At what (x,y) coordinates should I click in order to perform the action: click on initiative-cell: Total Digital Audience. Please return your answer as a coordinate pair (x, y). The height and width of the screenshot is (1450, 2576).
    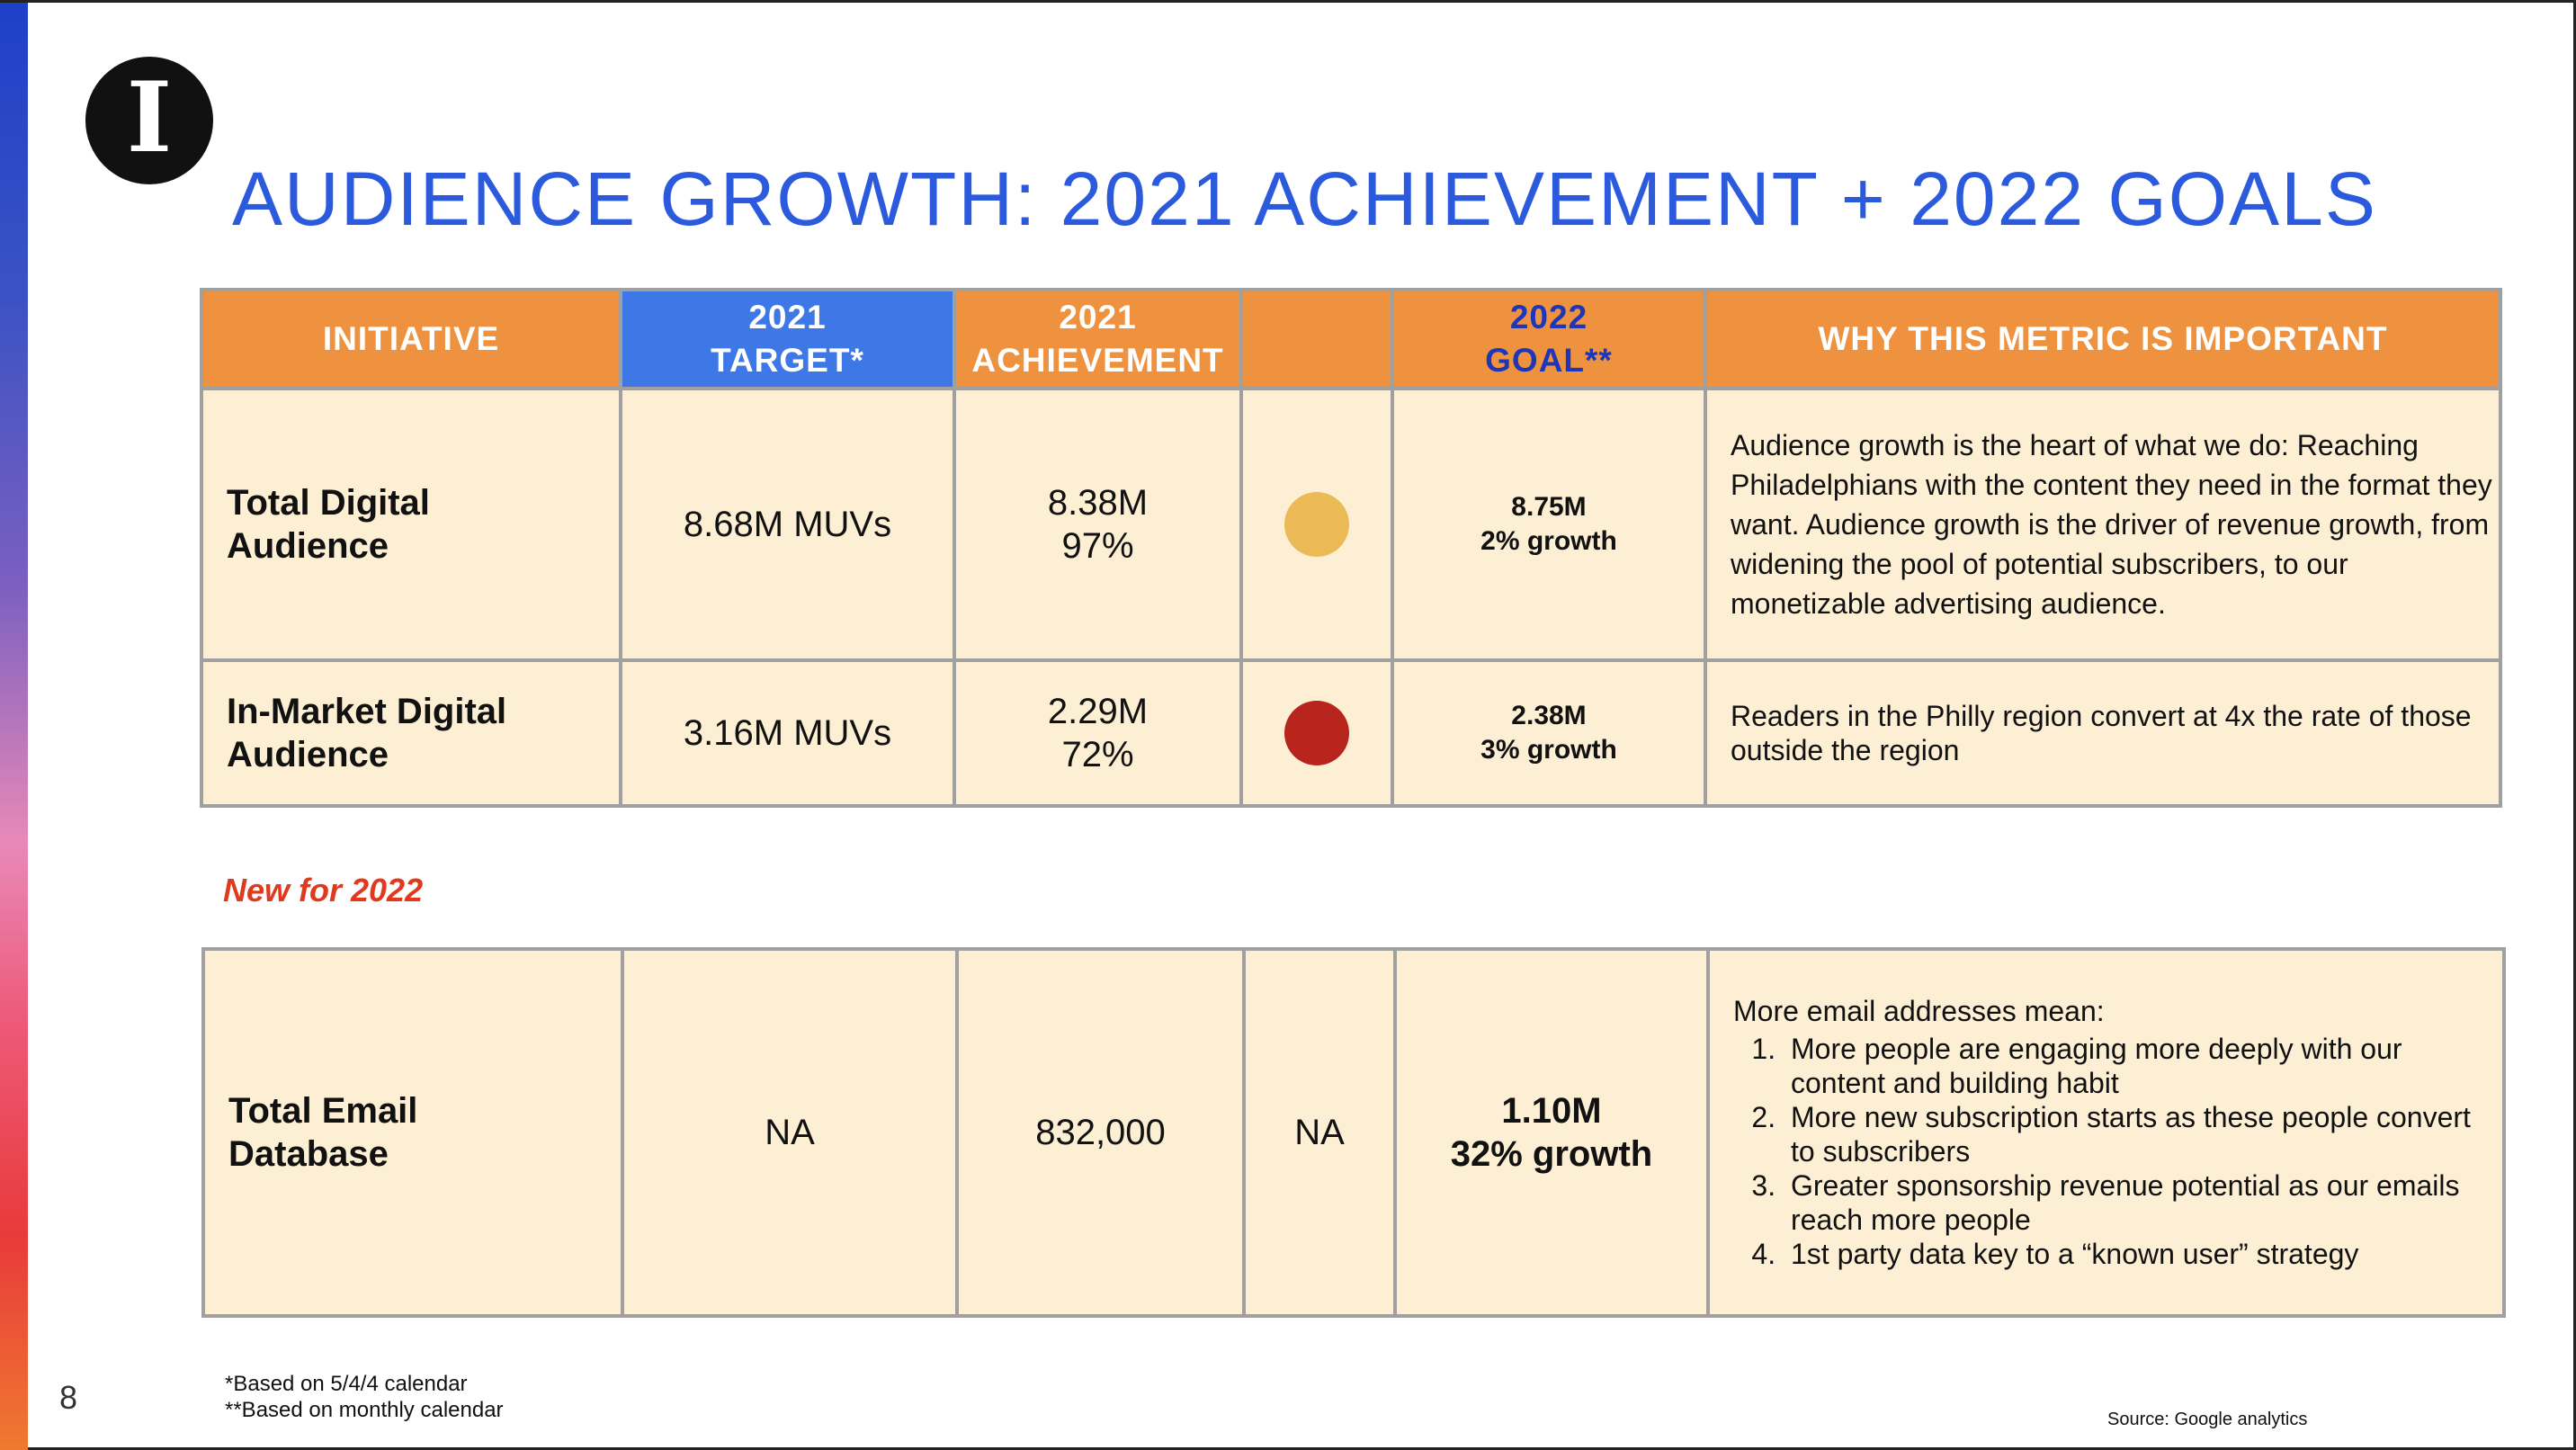
    Looking at the image, I should click on (411, 524).